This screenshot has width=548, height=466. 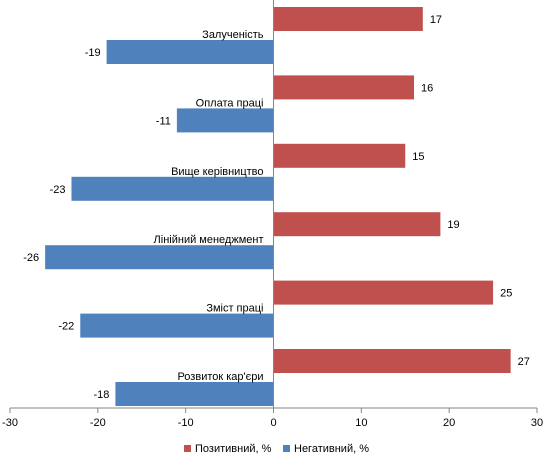 What do you see at coordinates (186, 423) in the screenshot?
I see `x-tick-label: -10` at bounding box center [186, 423].